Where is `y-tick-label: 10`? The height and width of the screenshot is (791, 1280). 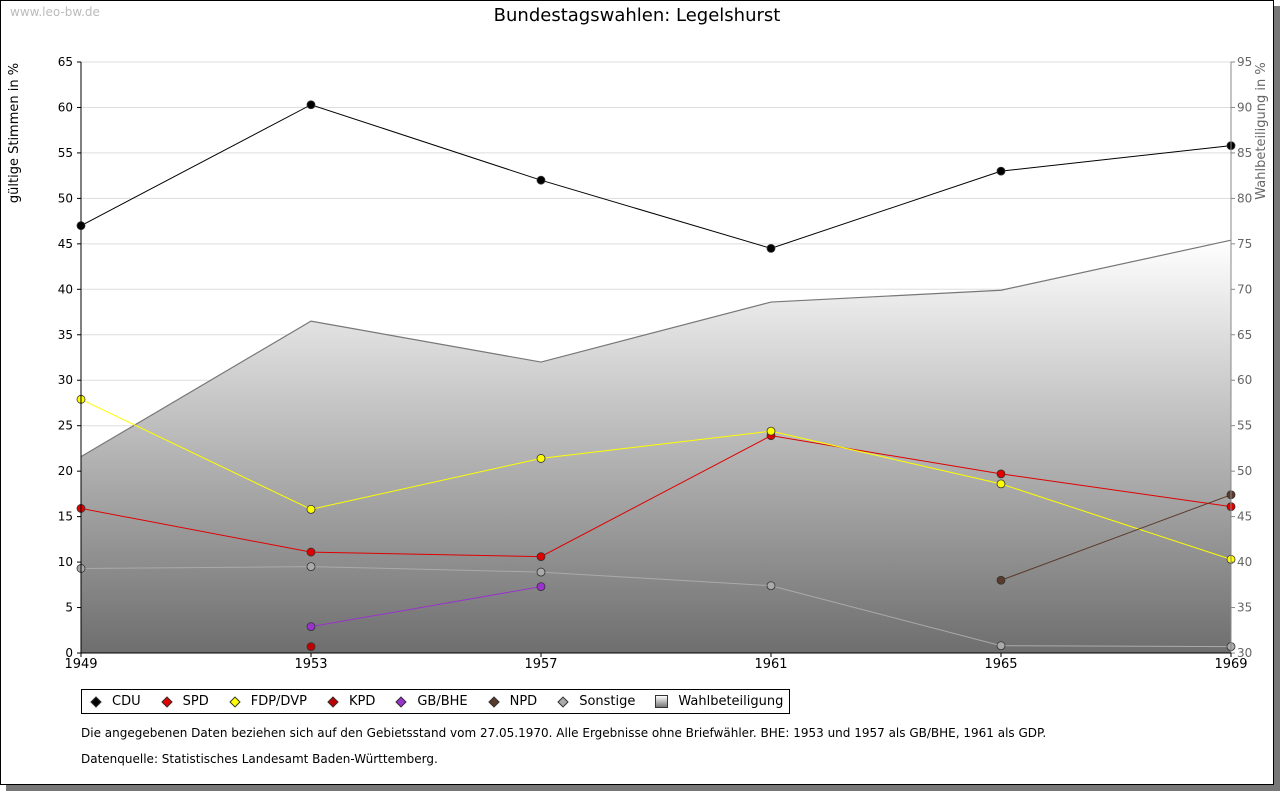 y-tick-label: 10 is located at coordinates (65, 562).